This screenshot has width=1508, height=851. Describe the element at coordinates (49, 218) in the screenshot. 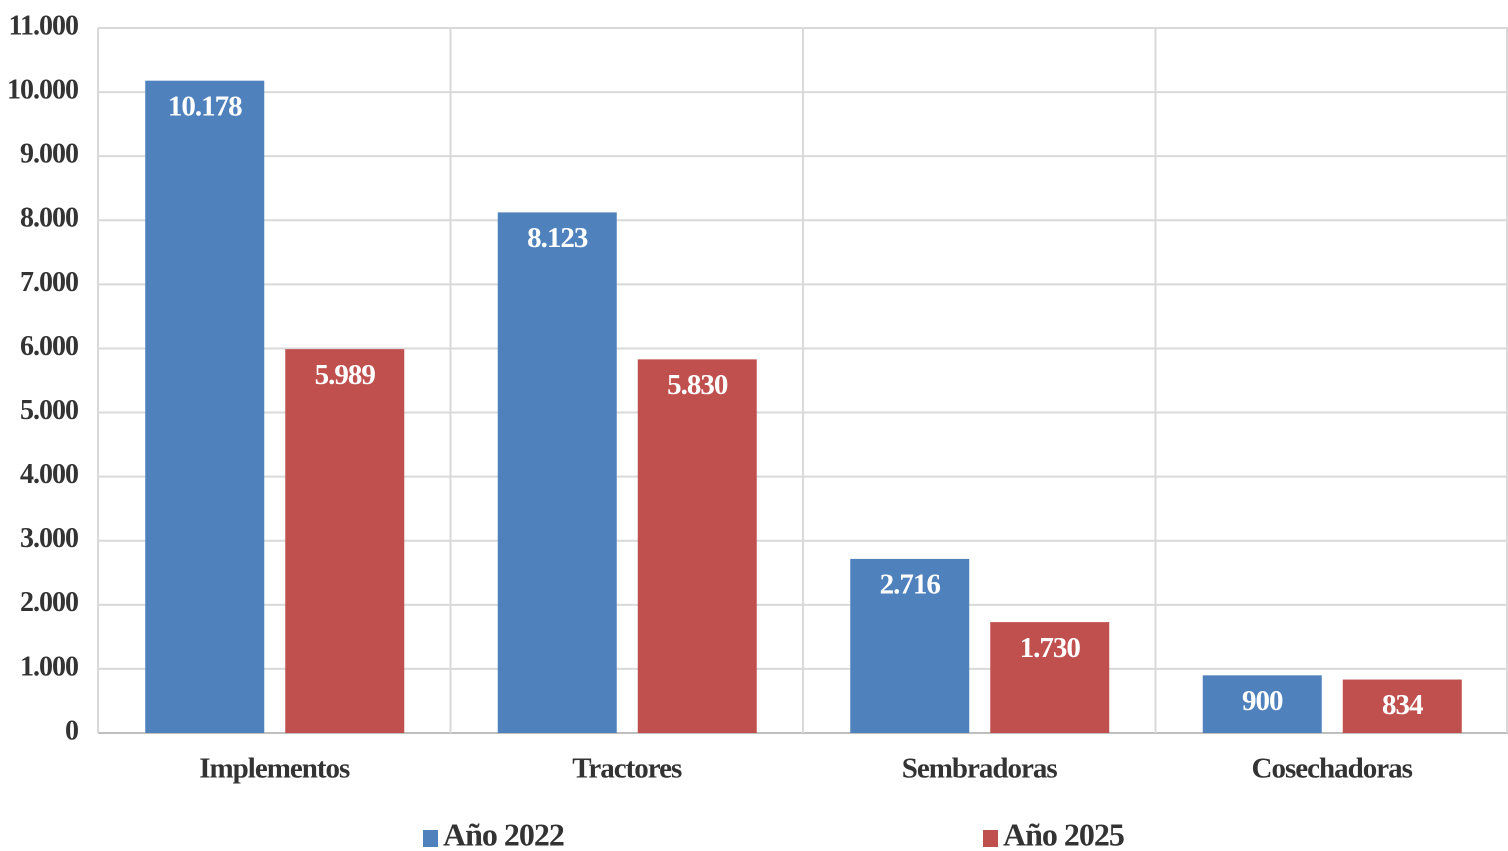

I see `y-tick-label: 8.000` at that location.